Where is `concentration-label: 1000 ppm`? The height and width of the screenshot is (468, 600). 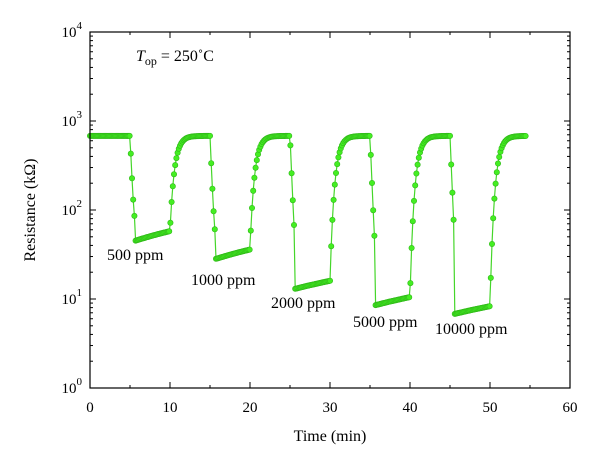
concentration-label: 1000 ppm is located at coordinates (223, 280).